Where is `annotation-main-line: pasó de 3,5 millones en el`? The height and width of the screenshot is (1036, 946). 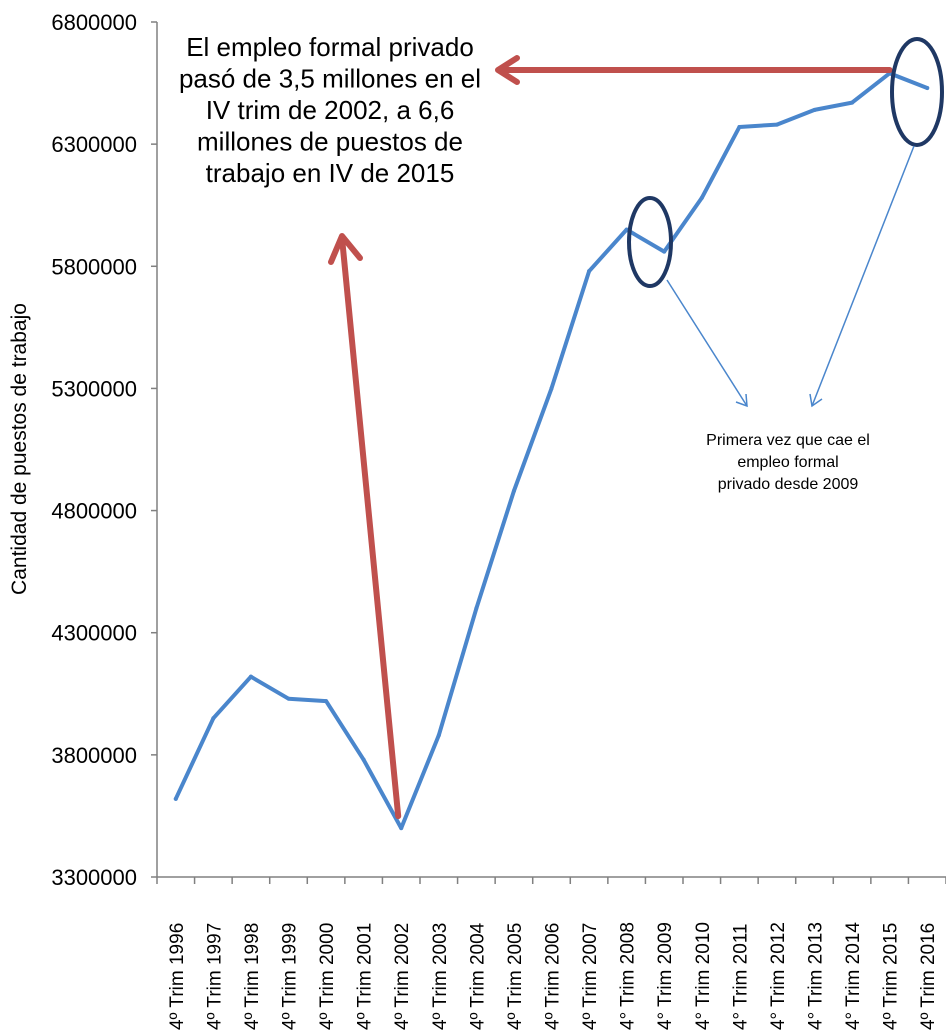 annotation-main-line: pasó de 3,5 millones en el is located at coordinates (330, 79).